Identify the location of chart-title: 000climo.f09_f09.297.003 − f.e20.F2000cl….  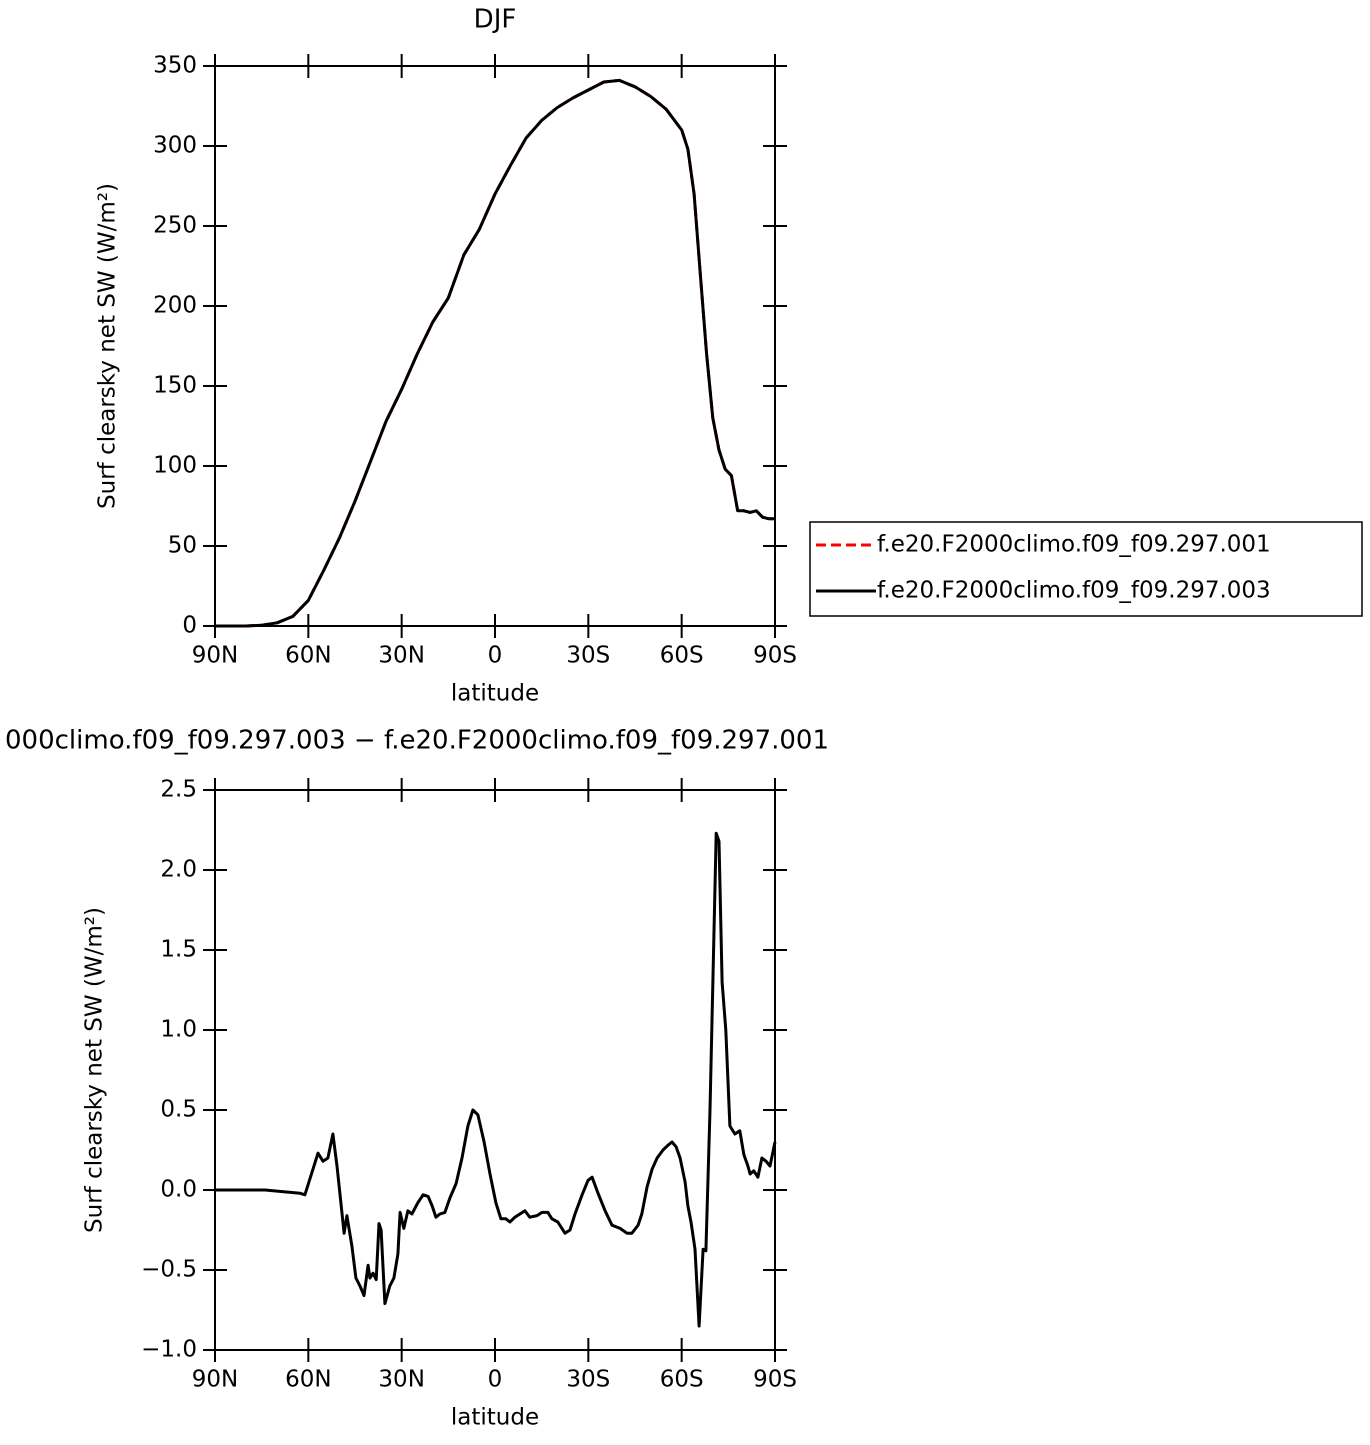
(417, 741).